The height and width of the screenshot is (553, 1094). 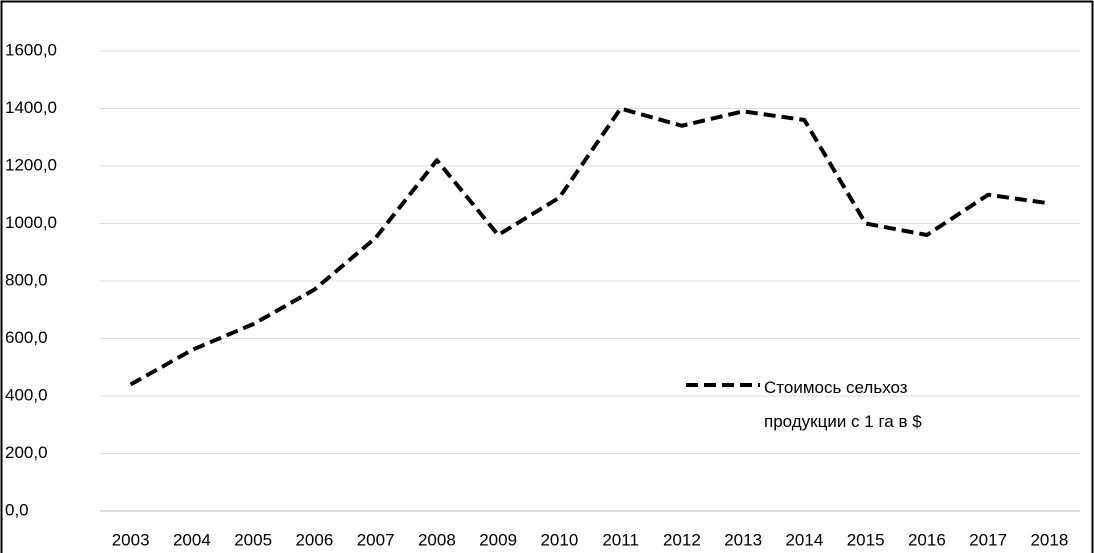 What do you see at coordinates (26, 337) in the screenshot?
I see `y-tick-label: 600,0` at bounding box center [26, 337].